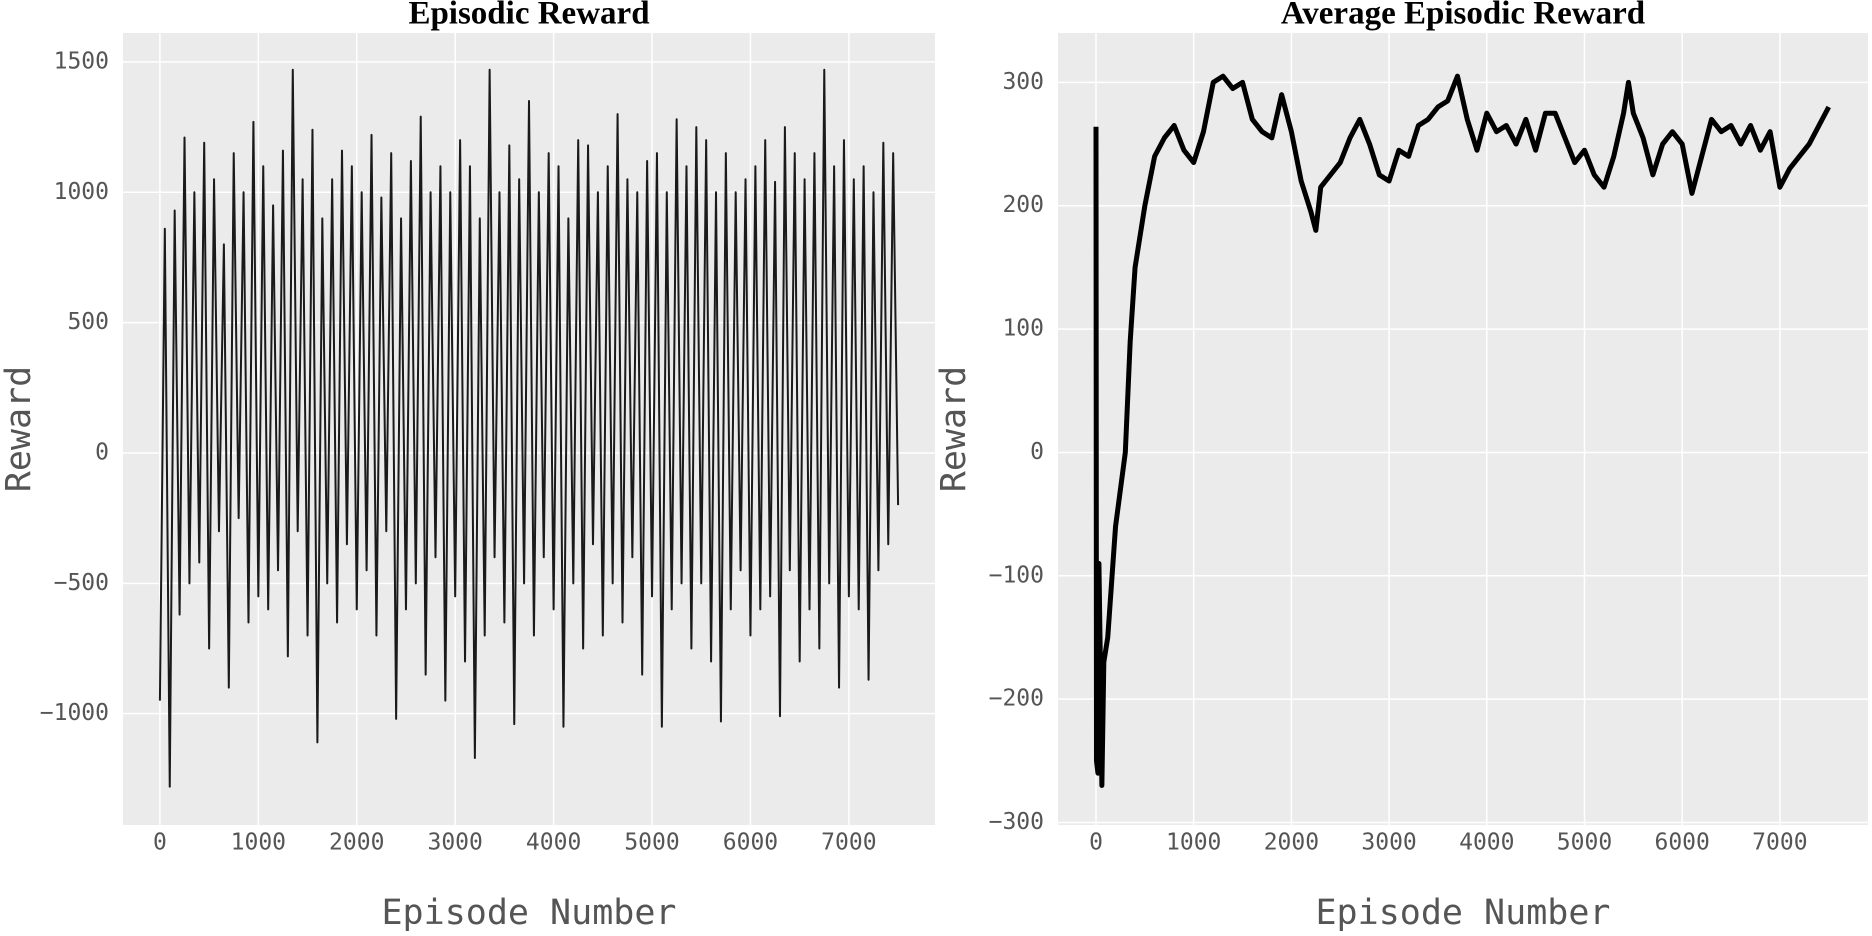 The image size is (1872, 936). What do you see at coordinates (1463, 16) in the screenshot?
I see `chart-title: Average Episodic Reward` at bounding box center [1463, 16].